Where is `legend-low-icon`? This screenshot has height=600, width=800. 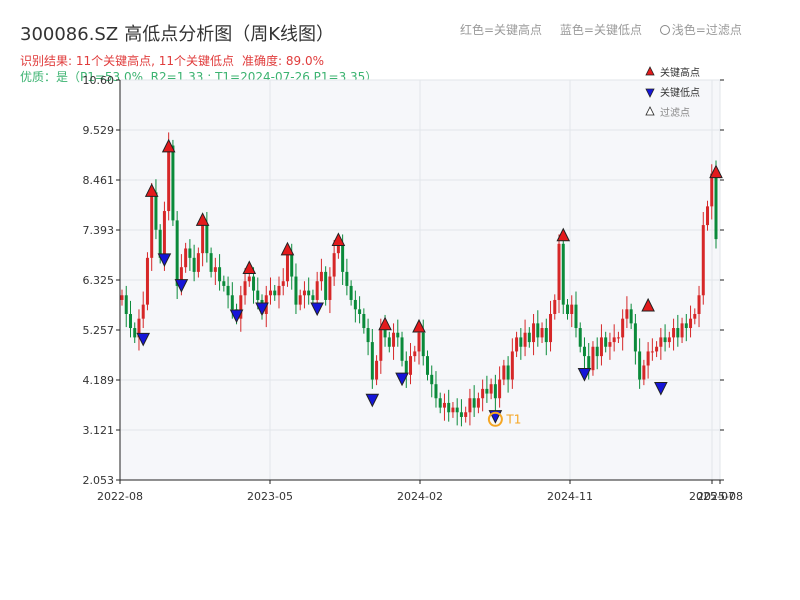
legend-low-icon is located at coordinates (650, 93).